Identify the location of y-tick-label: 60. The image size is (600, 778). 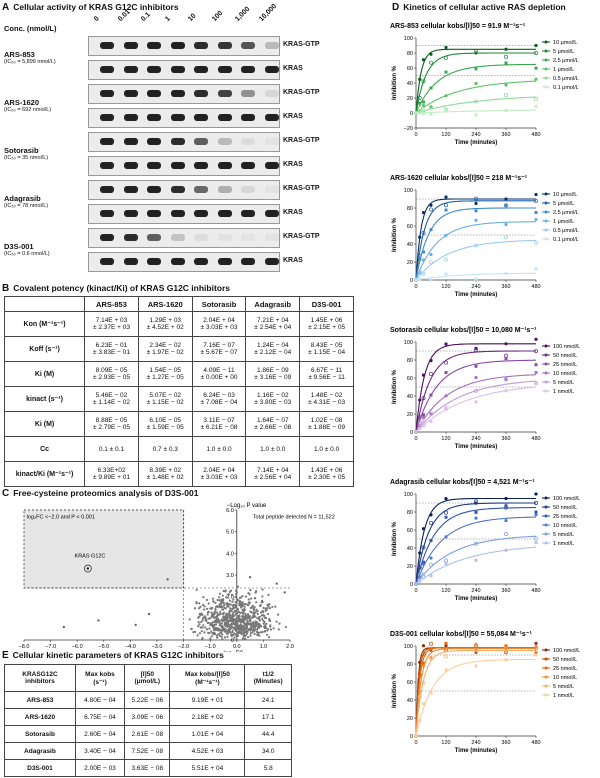
(410, 683).